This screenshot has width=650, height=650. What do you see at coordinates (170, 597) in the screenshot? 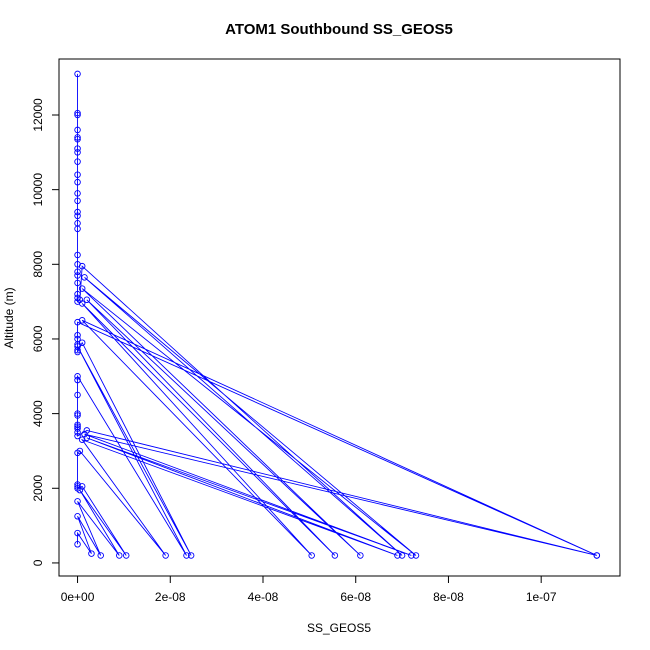
I see `x-tick-label: 2e-08` at bounding box center [170, 597].